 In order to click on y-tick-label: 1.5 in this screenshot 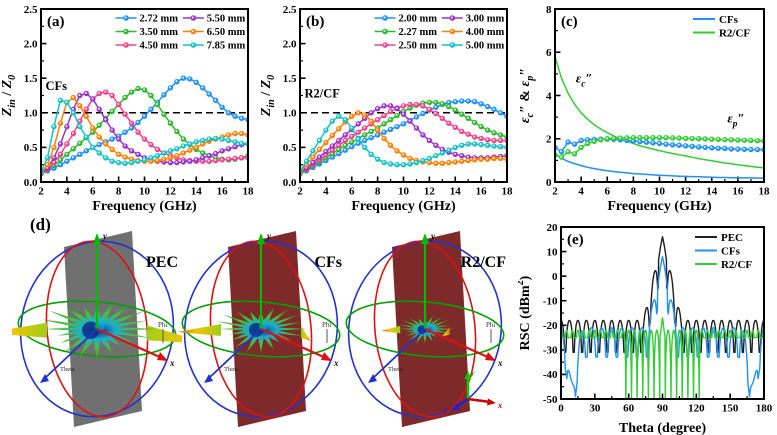, I will do `click(31, 79)`.